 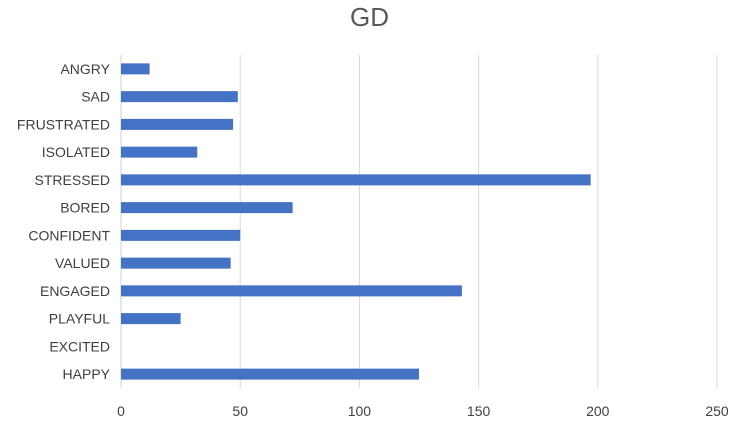 What do you see at coordinates (181, 235) in the screenshot?
I see `bar-confident` at bounding box center [181, 235].